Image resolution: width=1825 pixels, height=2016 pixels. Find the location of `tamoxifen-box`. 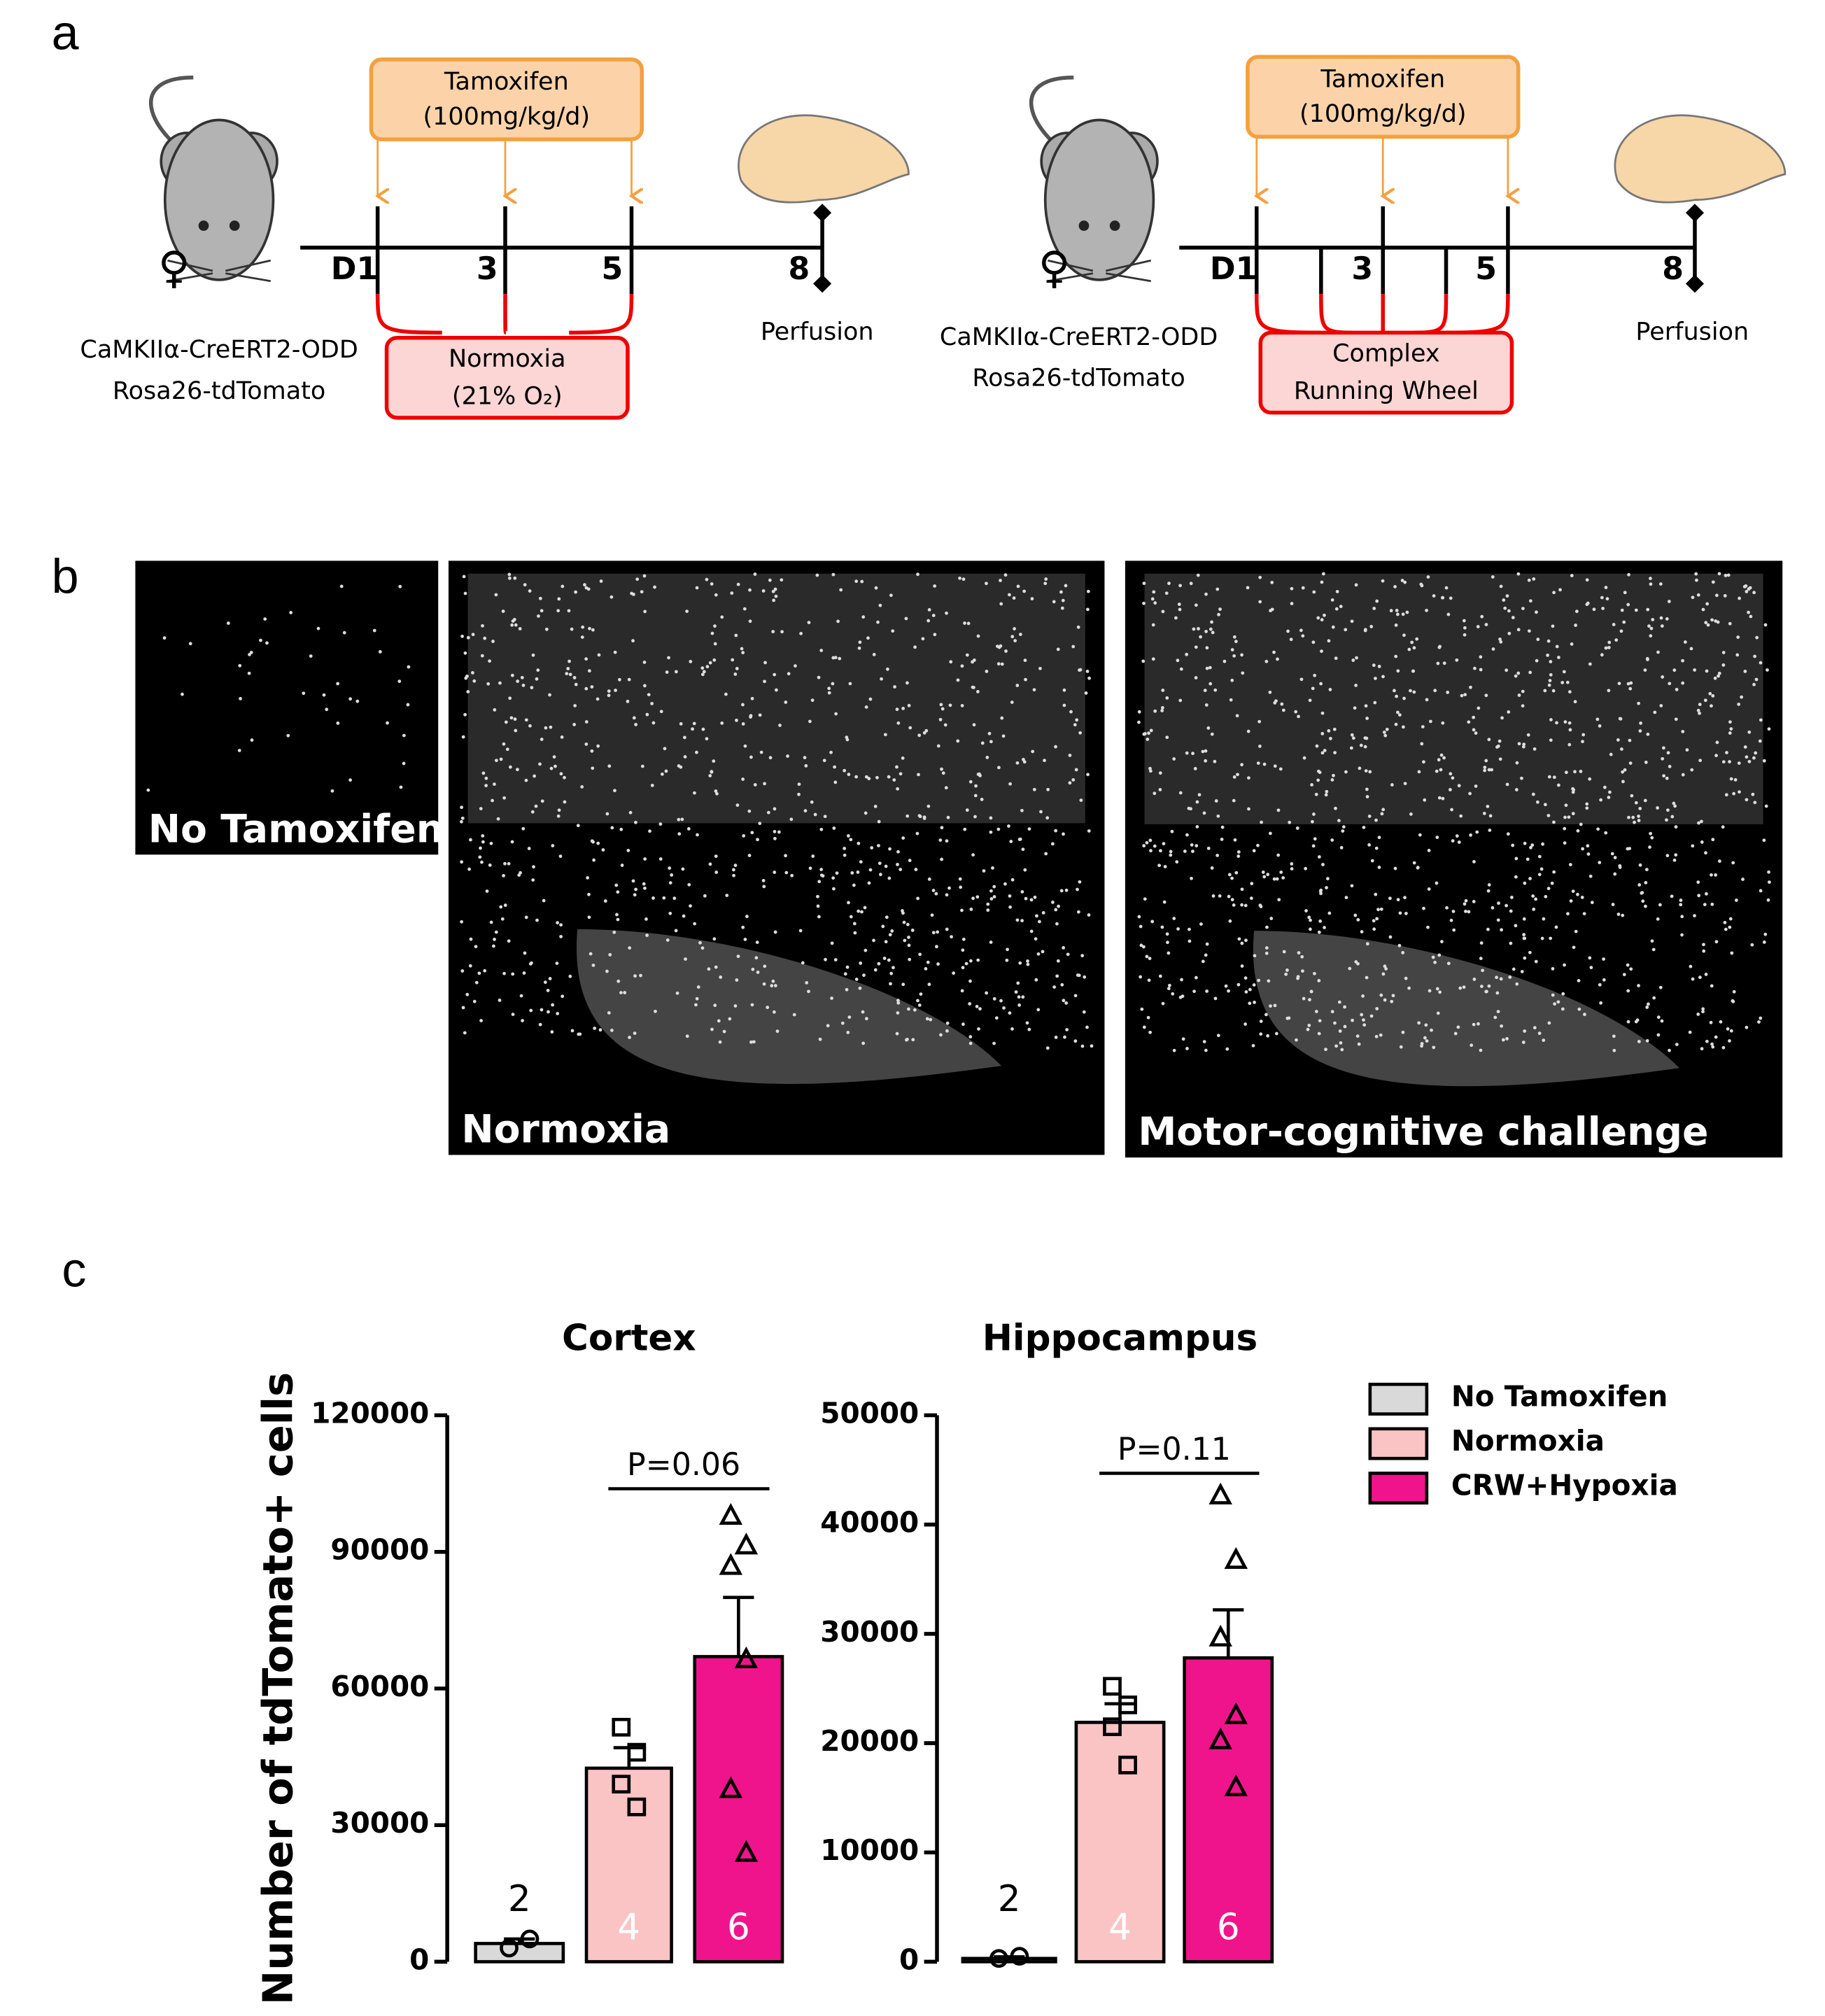

tamoxifen-box is located at coordinates (506, 99).